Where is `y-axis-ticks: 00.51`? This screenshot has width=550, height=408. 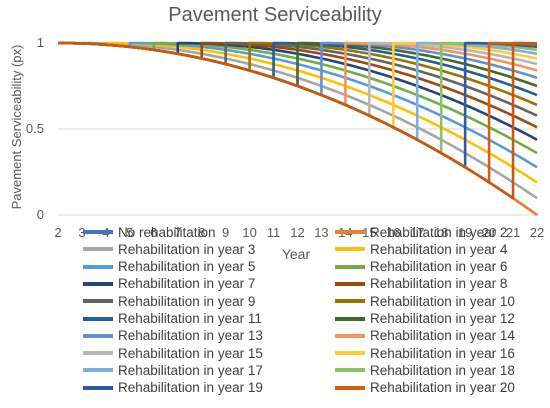 y-axis-ticks: 00.51 is located at coordinates (35, 128).